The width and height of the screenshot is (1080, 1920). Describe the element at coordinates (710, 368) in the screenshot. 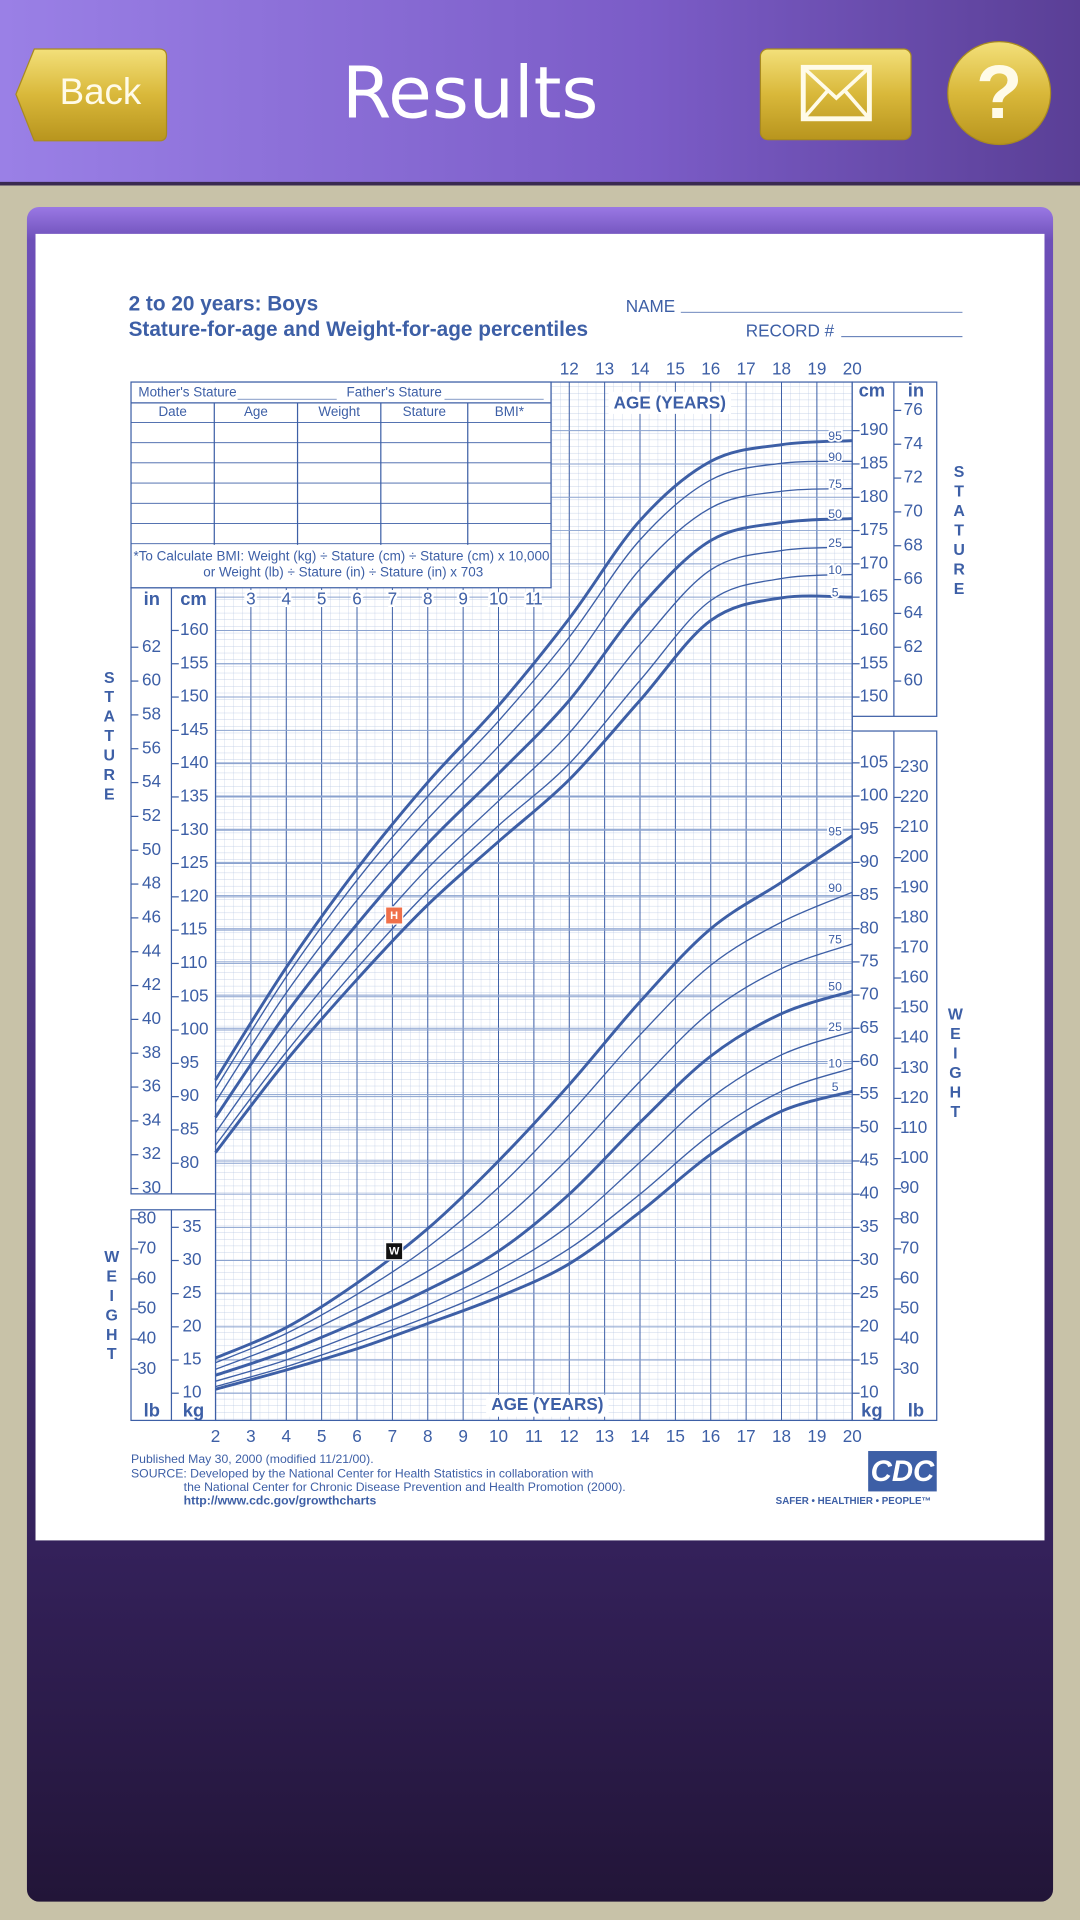

I see `x-tick-label: 16` at that location.